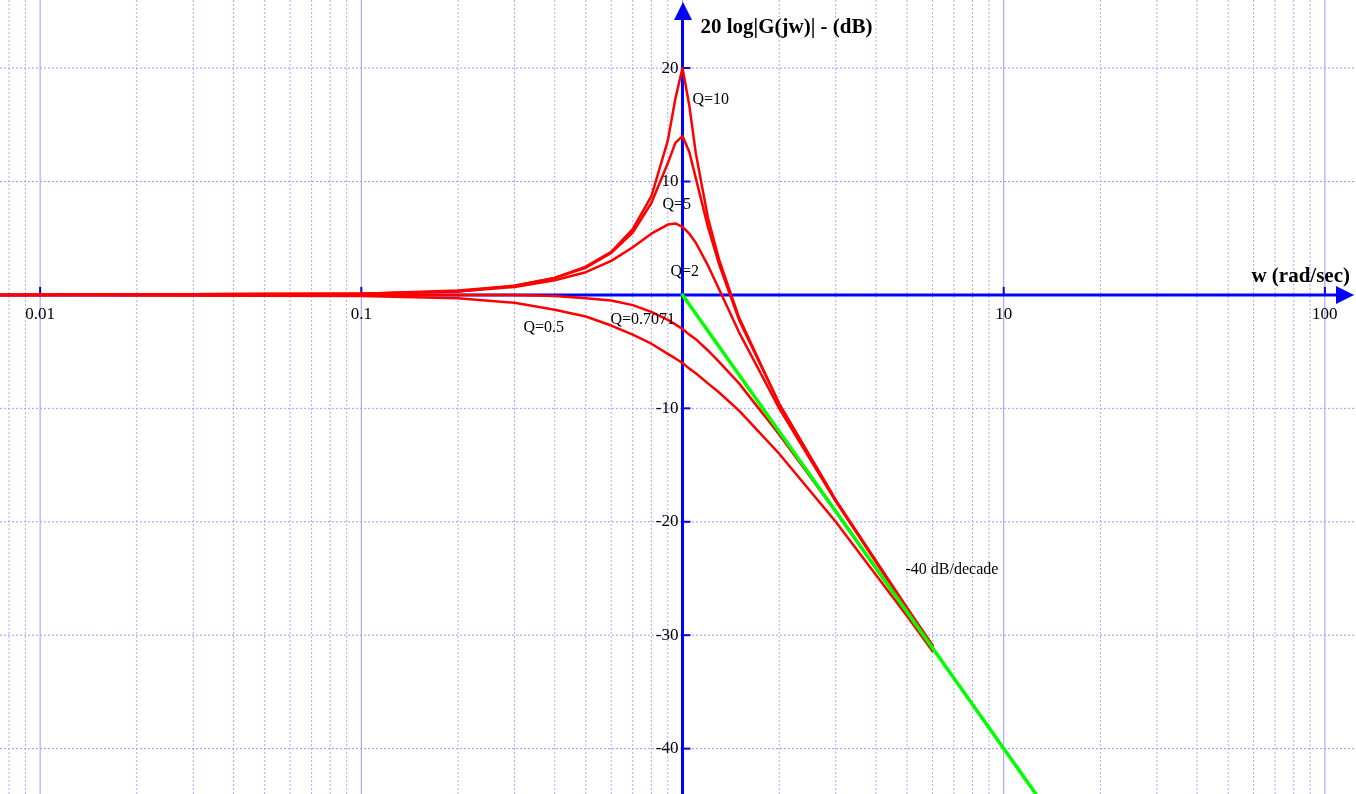  I want to click on x-tick-label: 10, so click(1004, 313).